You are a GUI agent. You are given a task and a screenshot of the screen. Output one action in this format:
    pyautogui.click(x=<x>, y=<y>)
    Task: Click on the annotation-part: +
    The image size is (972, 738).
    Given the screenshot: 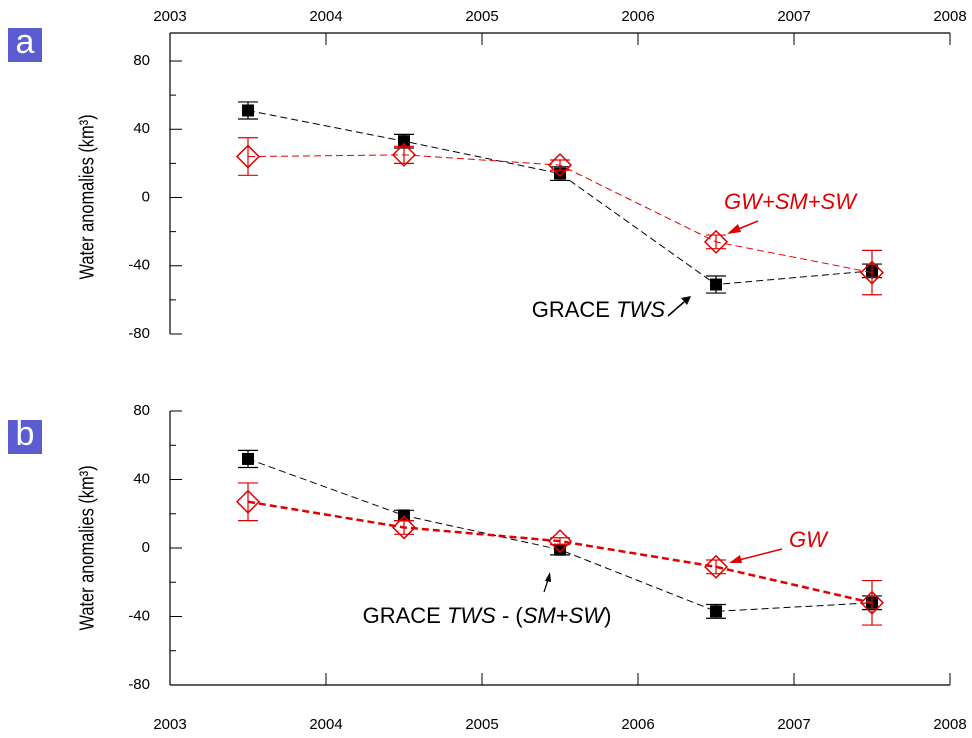 What is the action you would take?
    pyautogui.click(x=562, y=615)
    